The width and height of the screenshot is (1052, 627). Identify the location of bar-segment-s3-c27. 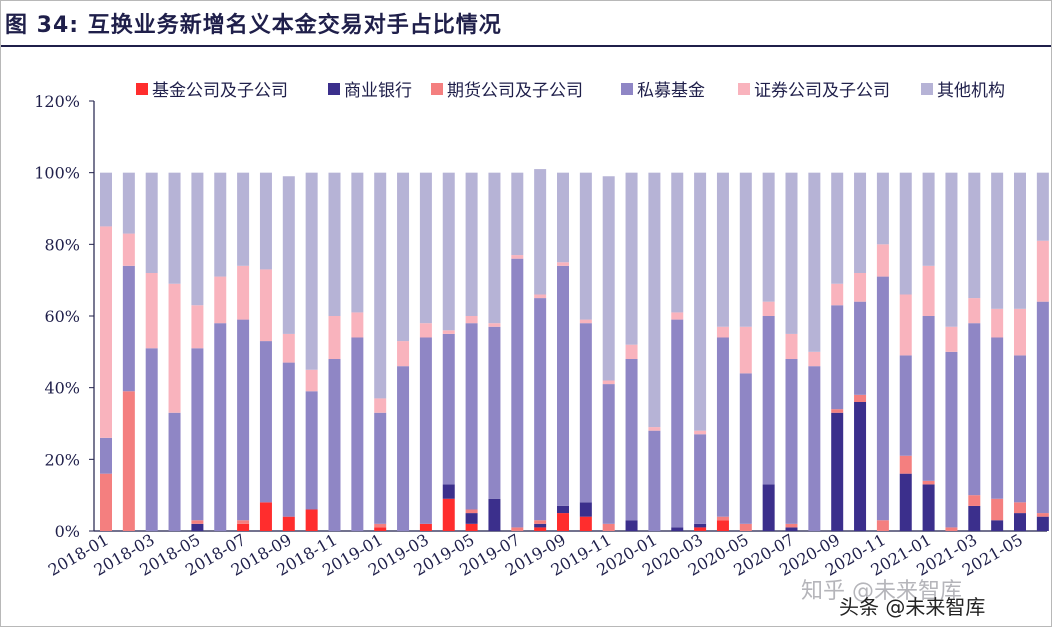
(722, 427).